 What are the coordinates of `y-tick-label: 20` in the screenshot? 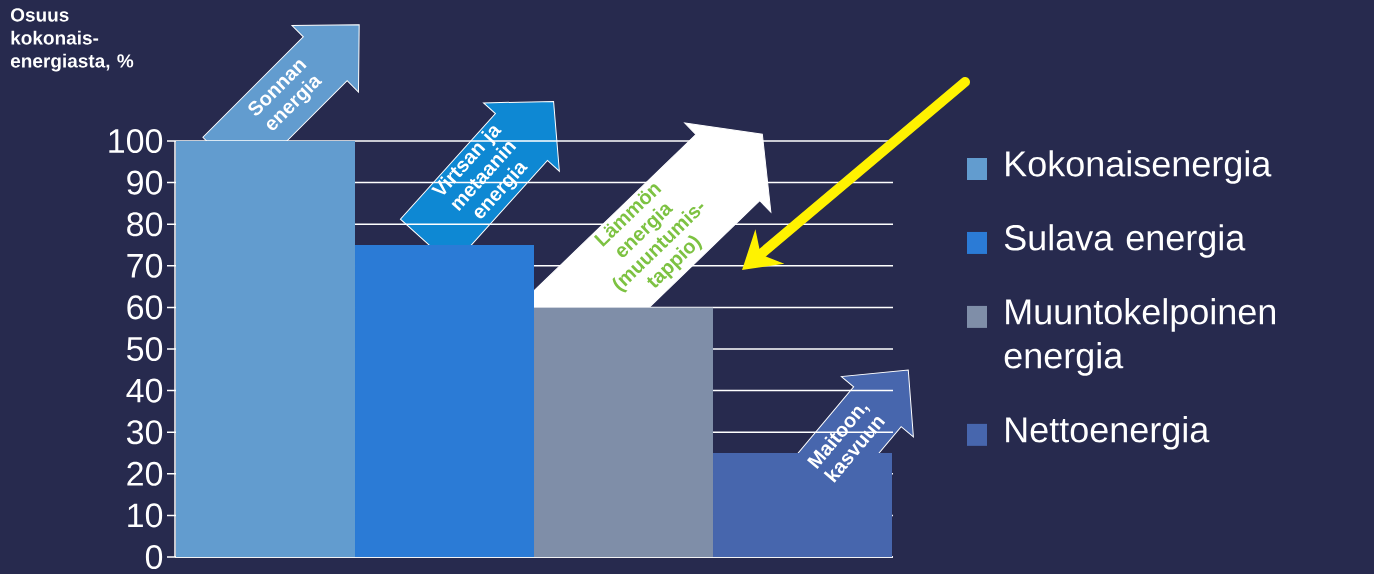 It's located at (145, 473).